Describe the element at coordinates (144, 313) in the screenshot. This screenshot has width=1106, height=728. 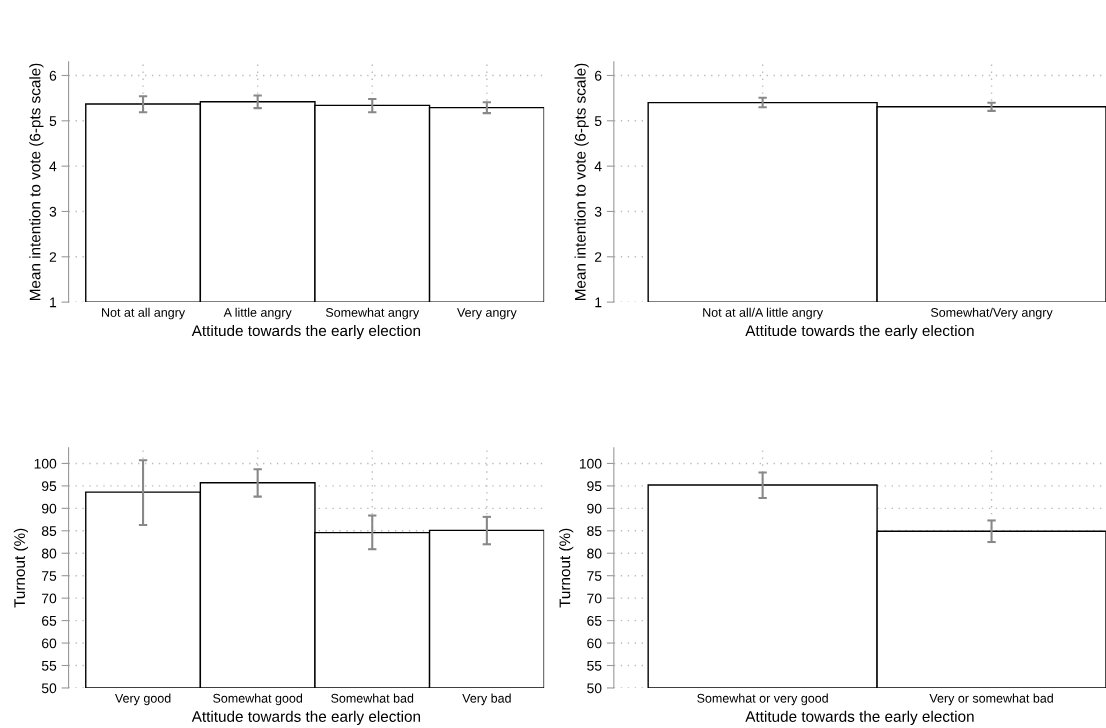
I see `x-tick-label: Not at all angry` at that location.